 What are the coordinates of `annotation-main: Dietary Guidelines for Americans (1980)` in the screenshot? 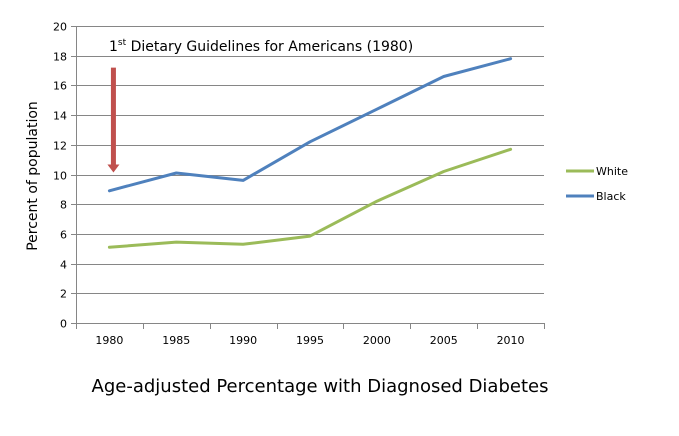 It's located at (269, 47).